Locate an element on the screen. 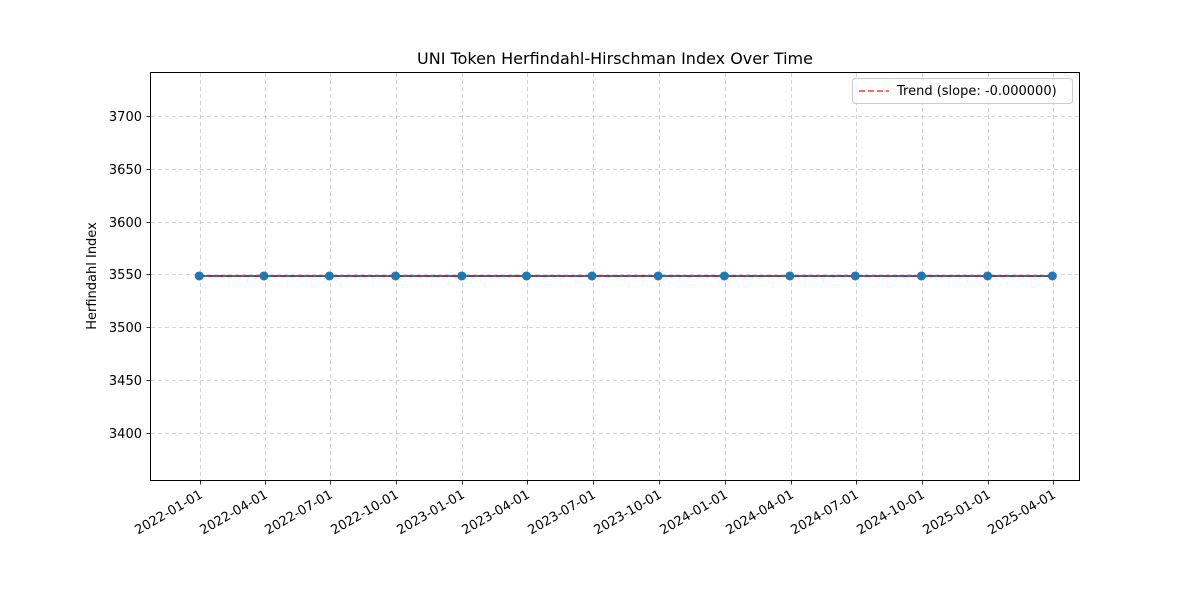  legend-trend-label: Trend (slope: -0.000000) is located at coordinates (976, 91).